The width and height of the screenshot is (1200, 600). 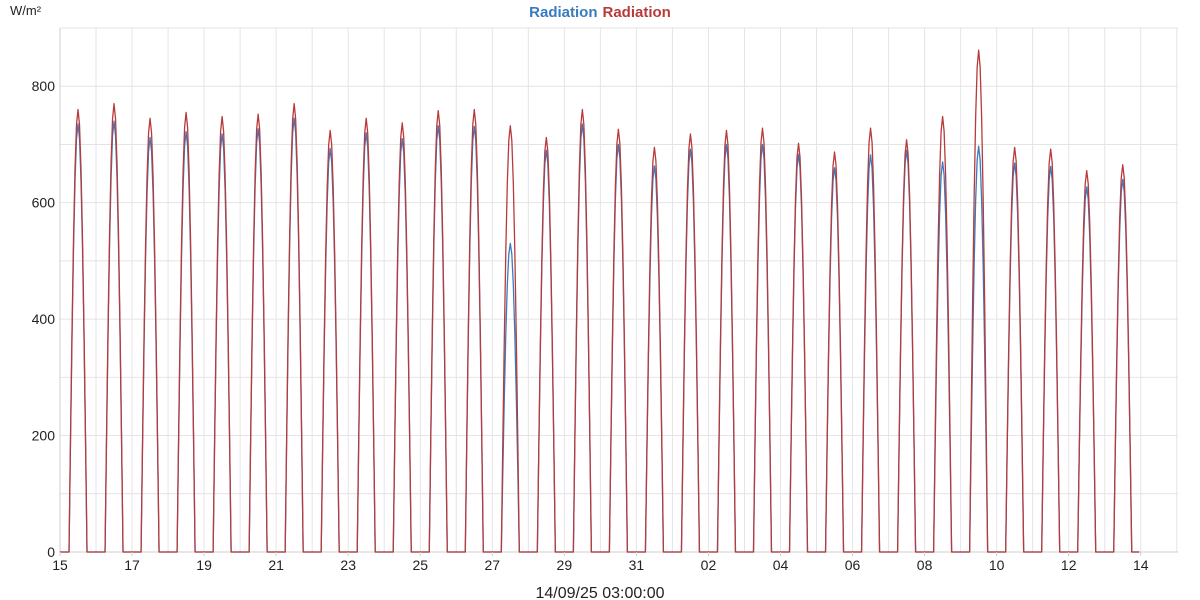 I want to click on y-tick-label: 0, so click(x=51, y=552).